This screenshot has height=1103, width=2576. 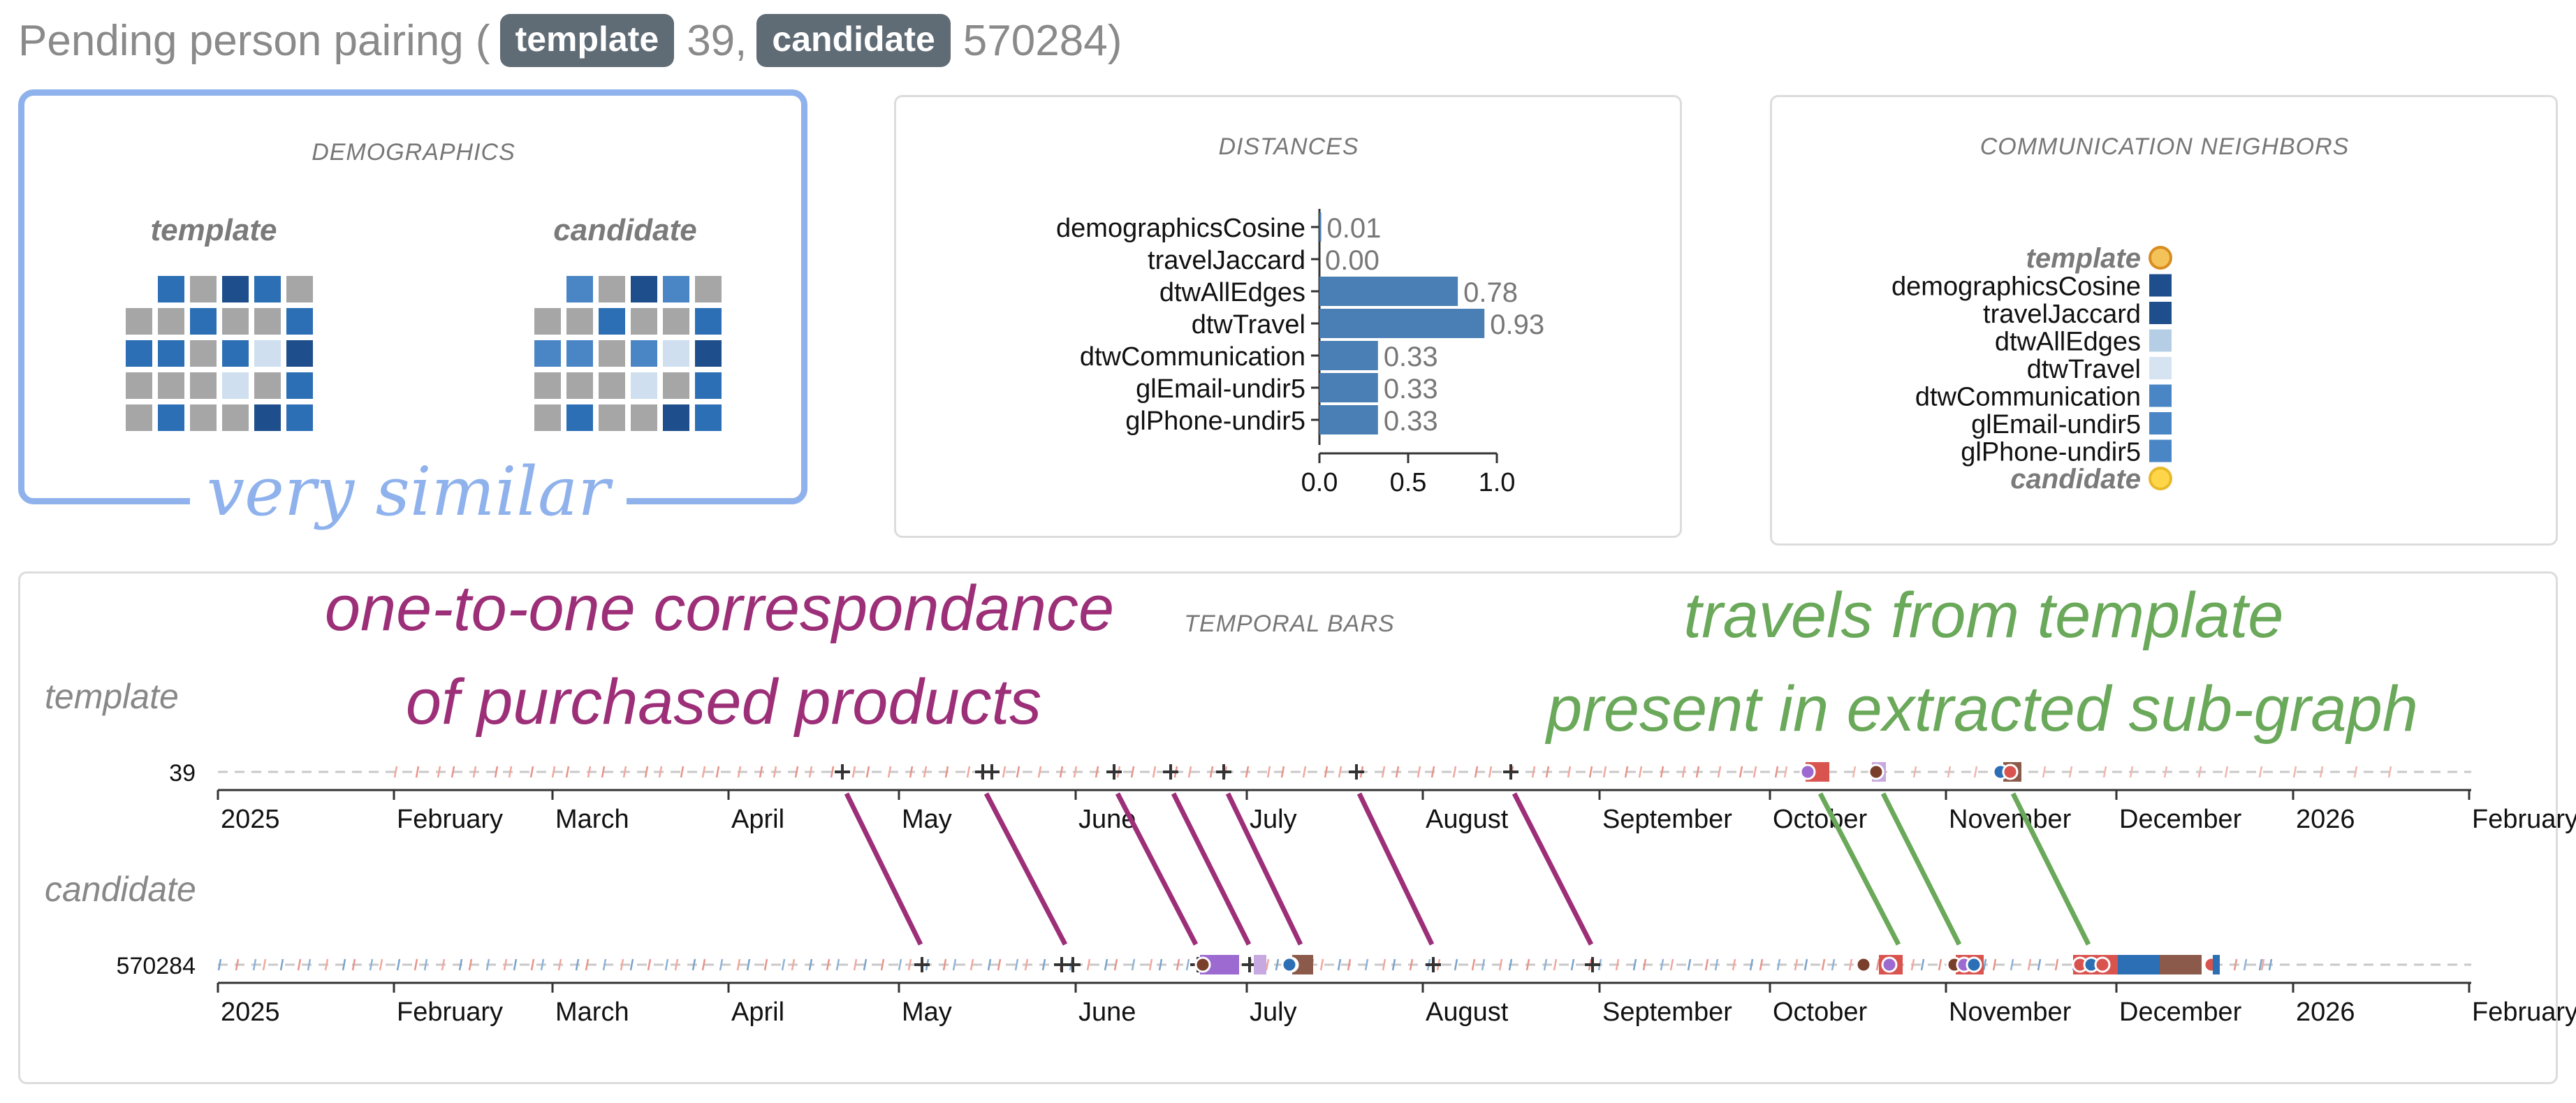 What do you see at coordinates (1248, 324) in the screenshot?
I see `distance-label: dtwTravel` at bounding box center [1248, 324].